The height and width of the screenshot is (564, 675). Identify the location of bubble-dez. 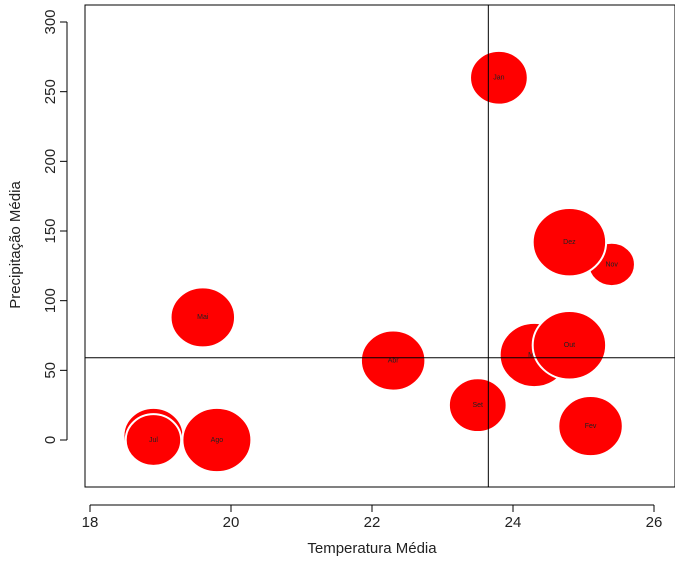
(569, 242).